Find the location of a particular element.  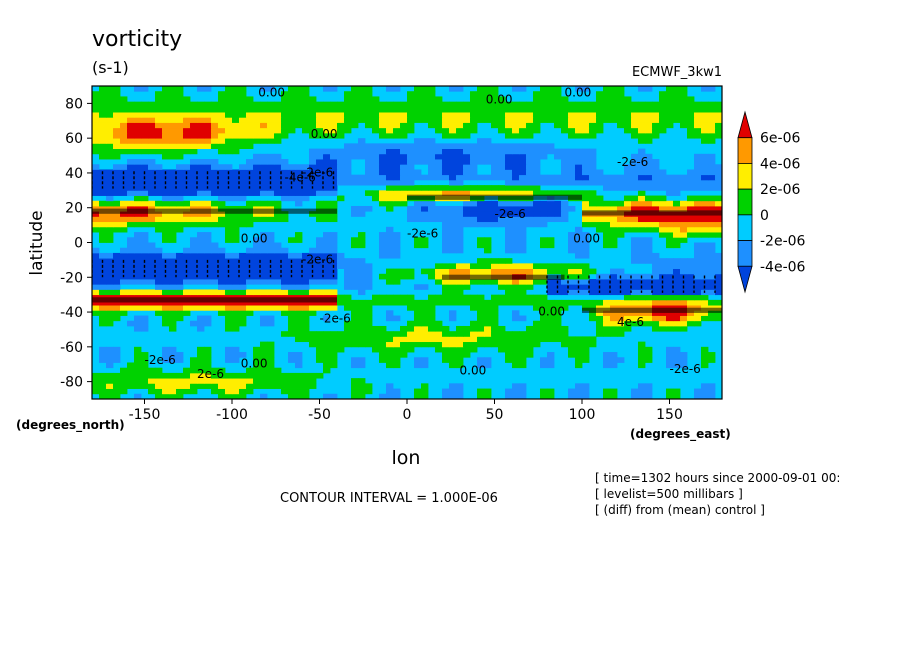

y-tick-label: -20 is located at coordinates (71, 278).